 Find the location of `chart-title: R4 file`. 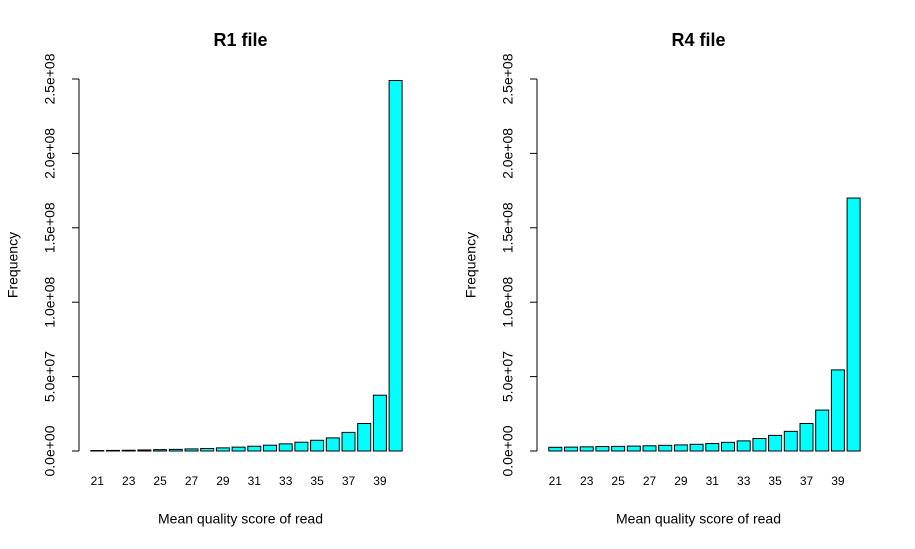

chart-title: R4 file is located at coordinates (698, 40).